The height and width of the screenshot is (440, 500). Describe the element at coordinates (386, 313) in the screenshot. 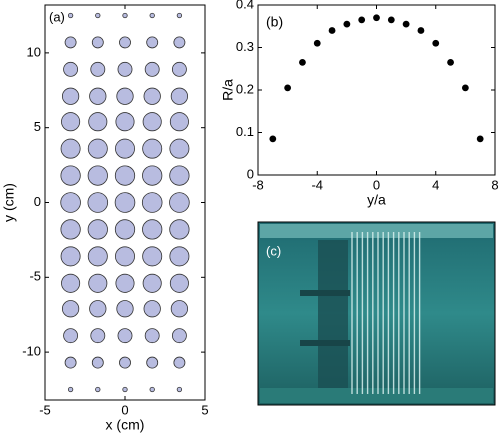

I see `rods` at that location.